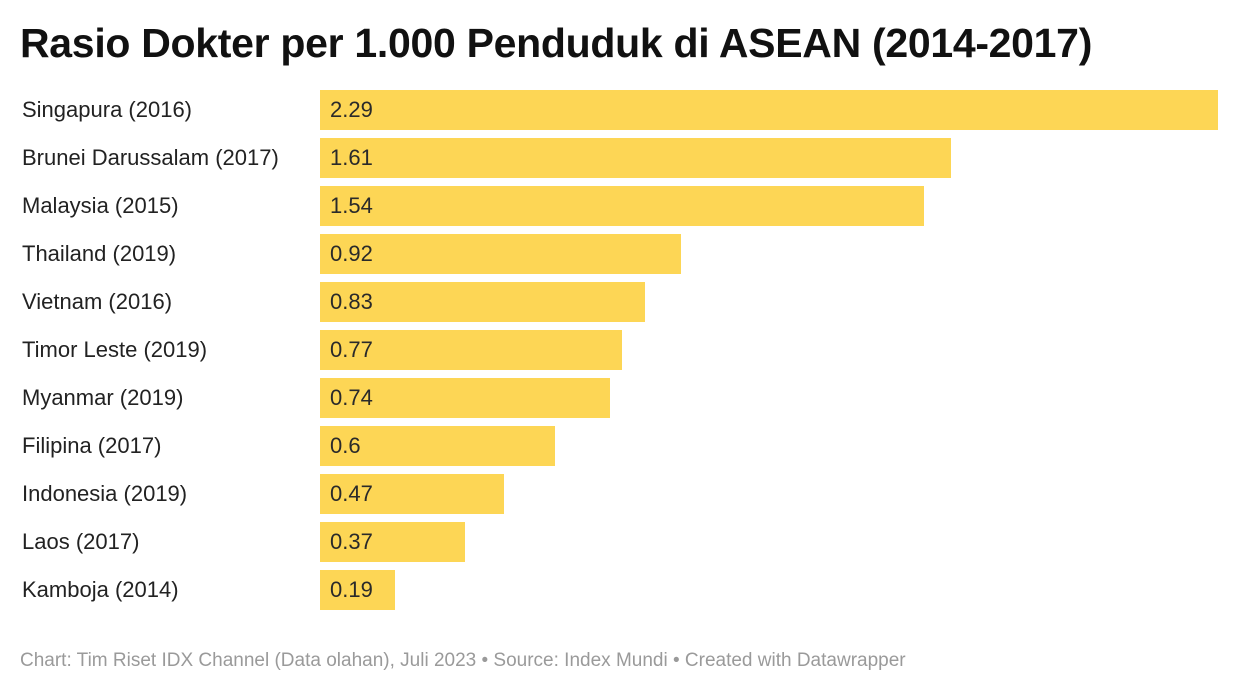 This screenshot has height=696, width=1240. Describe the element at coordinates (100, 205) in the screenshot. I see `category-label: Malaysia (2015)` at that location.